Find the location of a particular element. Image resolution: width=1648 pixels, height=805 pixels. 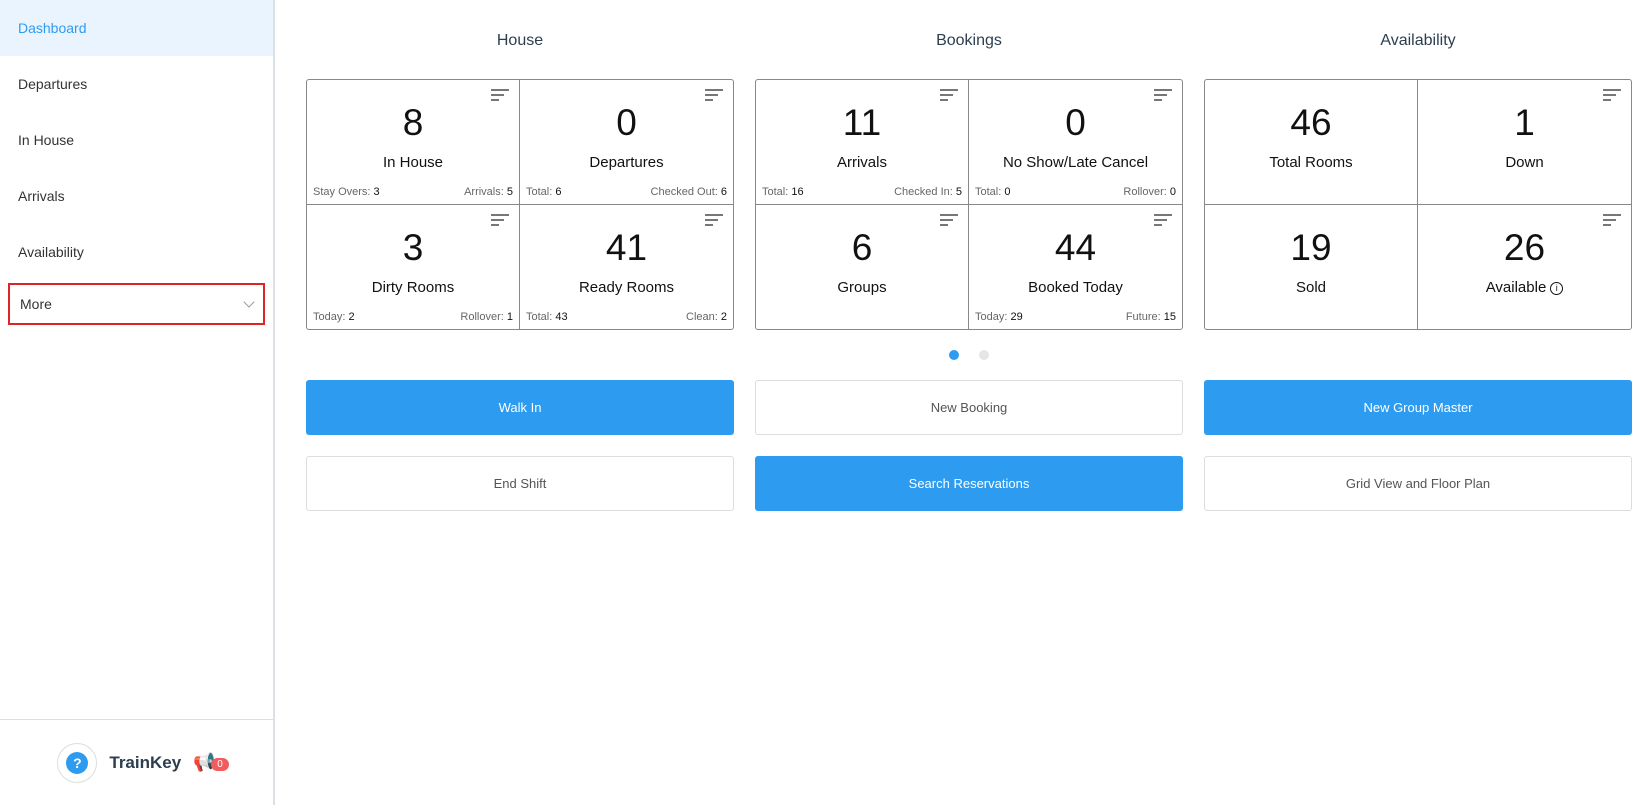

stat-label: Arrivals is located at coordinates (862, 162).